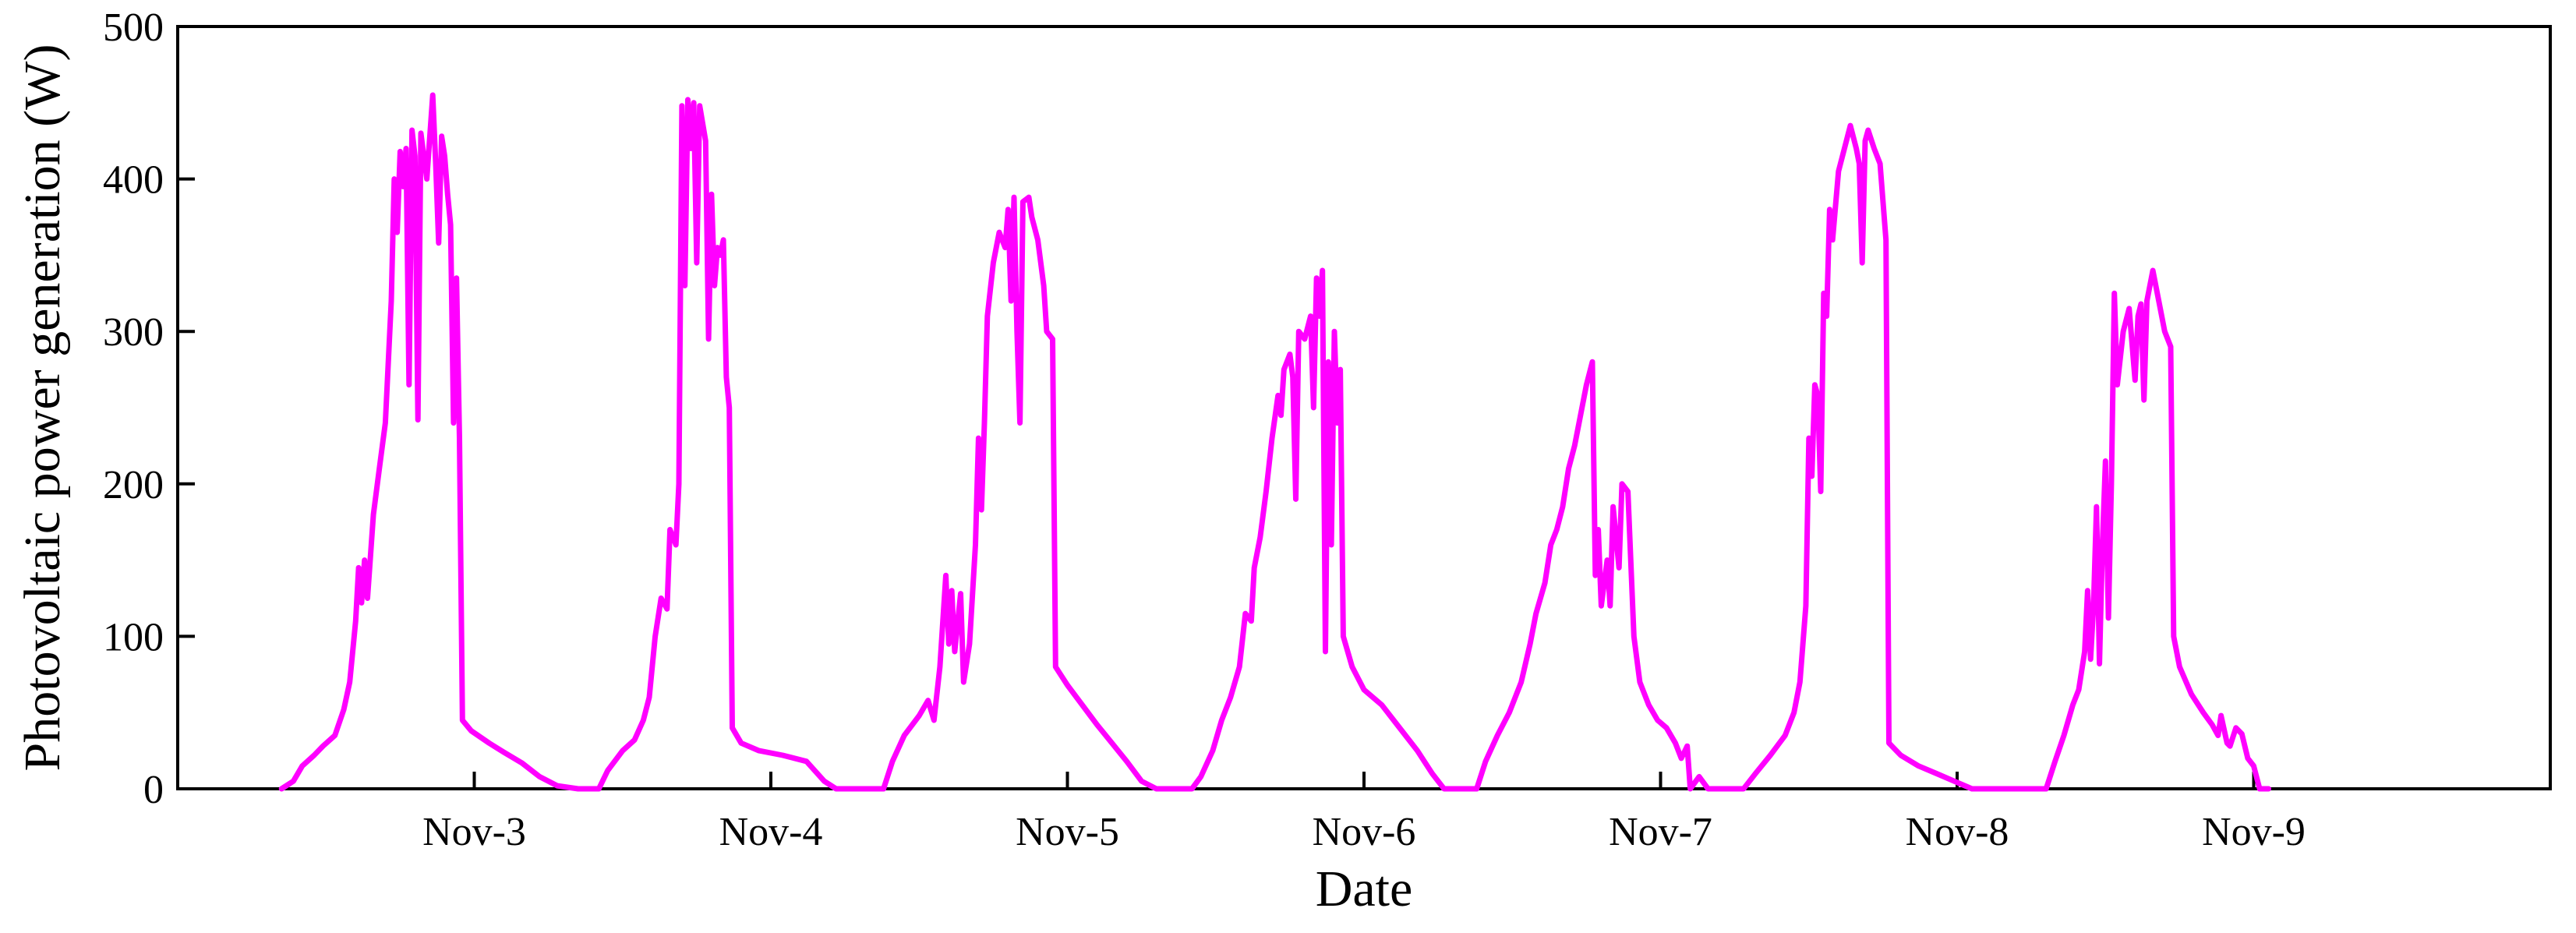 The image size is (2576, 933). I want to click on y-axis-title: Photovoltaic power generation (W), so click(42, 408).